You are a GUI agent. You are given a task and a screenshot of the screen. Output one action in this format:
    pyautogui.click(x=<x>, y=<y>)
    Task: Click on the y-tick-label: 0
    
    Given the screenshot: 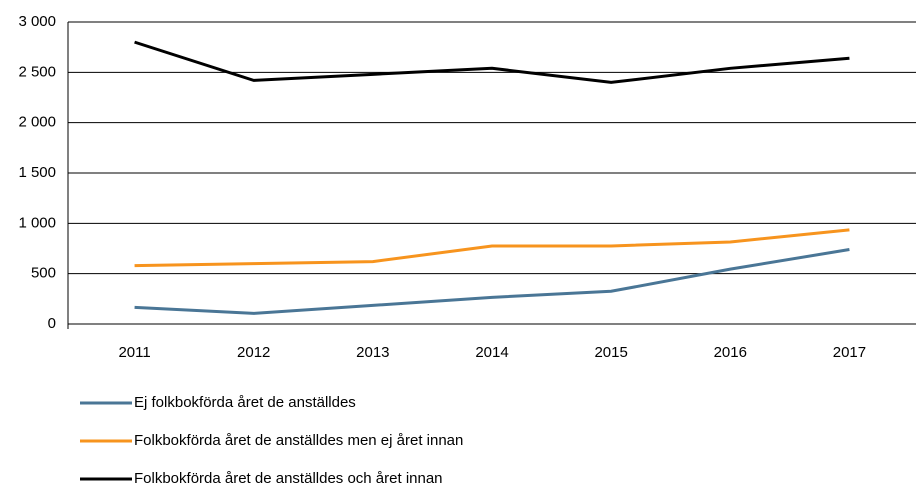 What is the action you would take?
    pyautogui.click(x=52, y=323)
    